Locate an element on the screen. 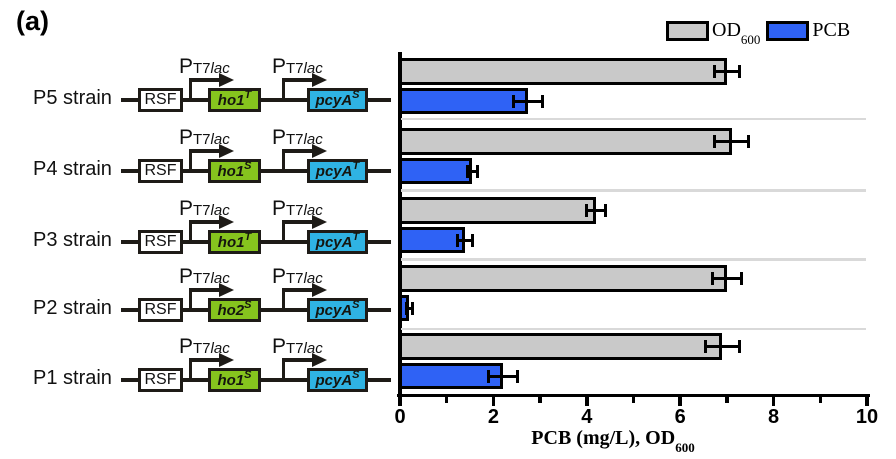 The width and height of the screenshot is (896, 459). error-cap-left-pcb-p2 is located at coordinates (406, 308).